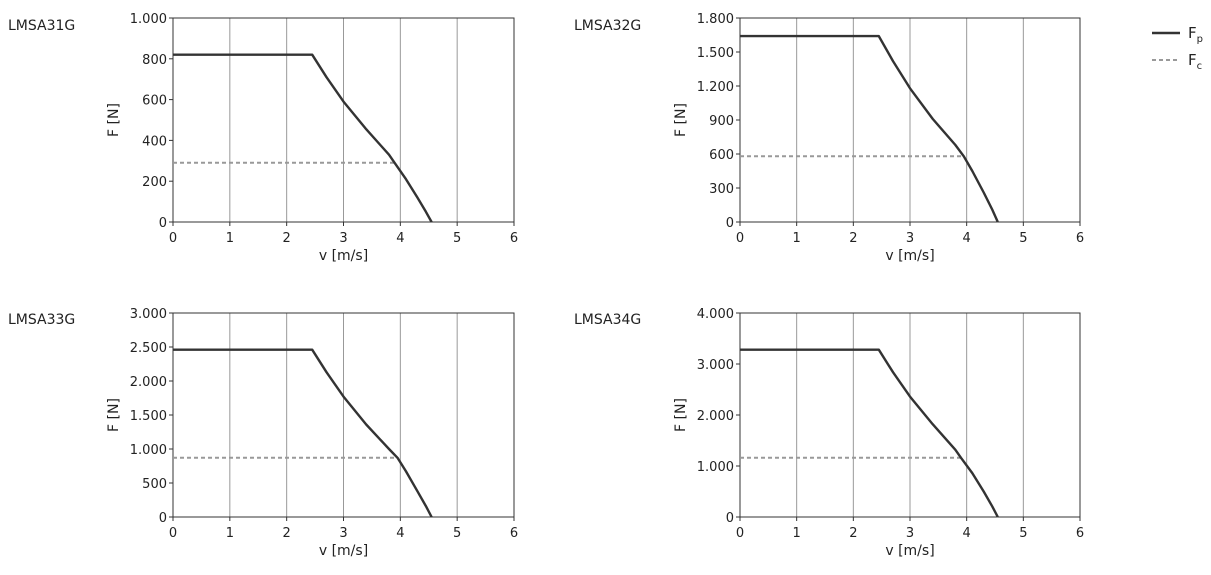 This screenshot has height=575, width=1211. What do you see at coordinates (715, 87) in the screenshot?
I see `y-tick-label: 1.200` at bounding box center [715, 87].